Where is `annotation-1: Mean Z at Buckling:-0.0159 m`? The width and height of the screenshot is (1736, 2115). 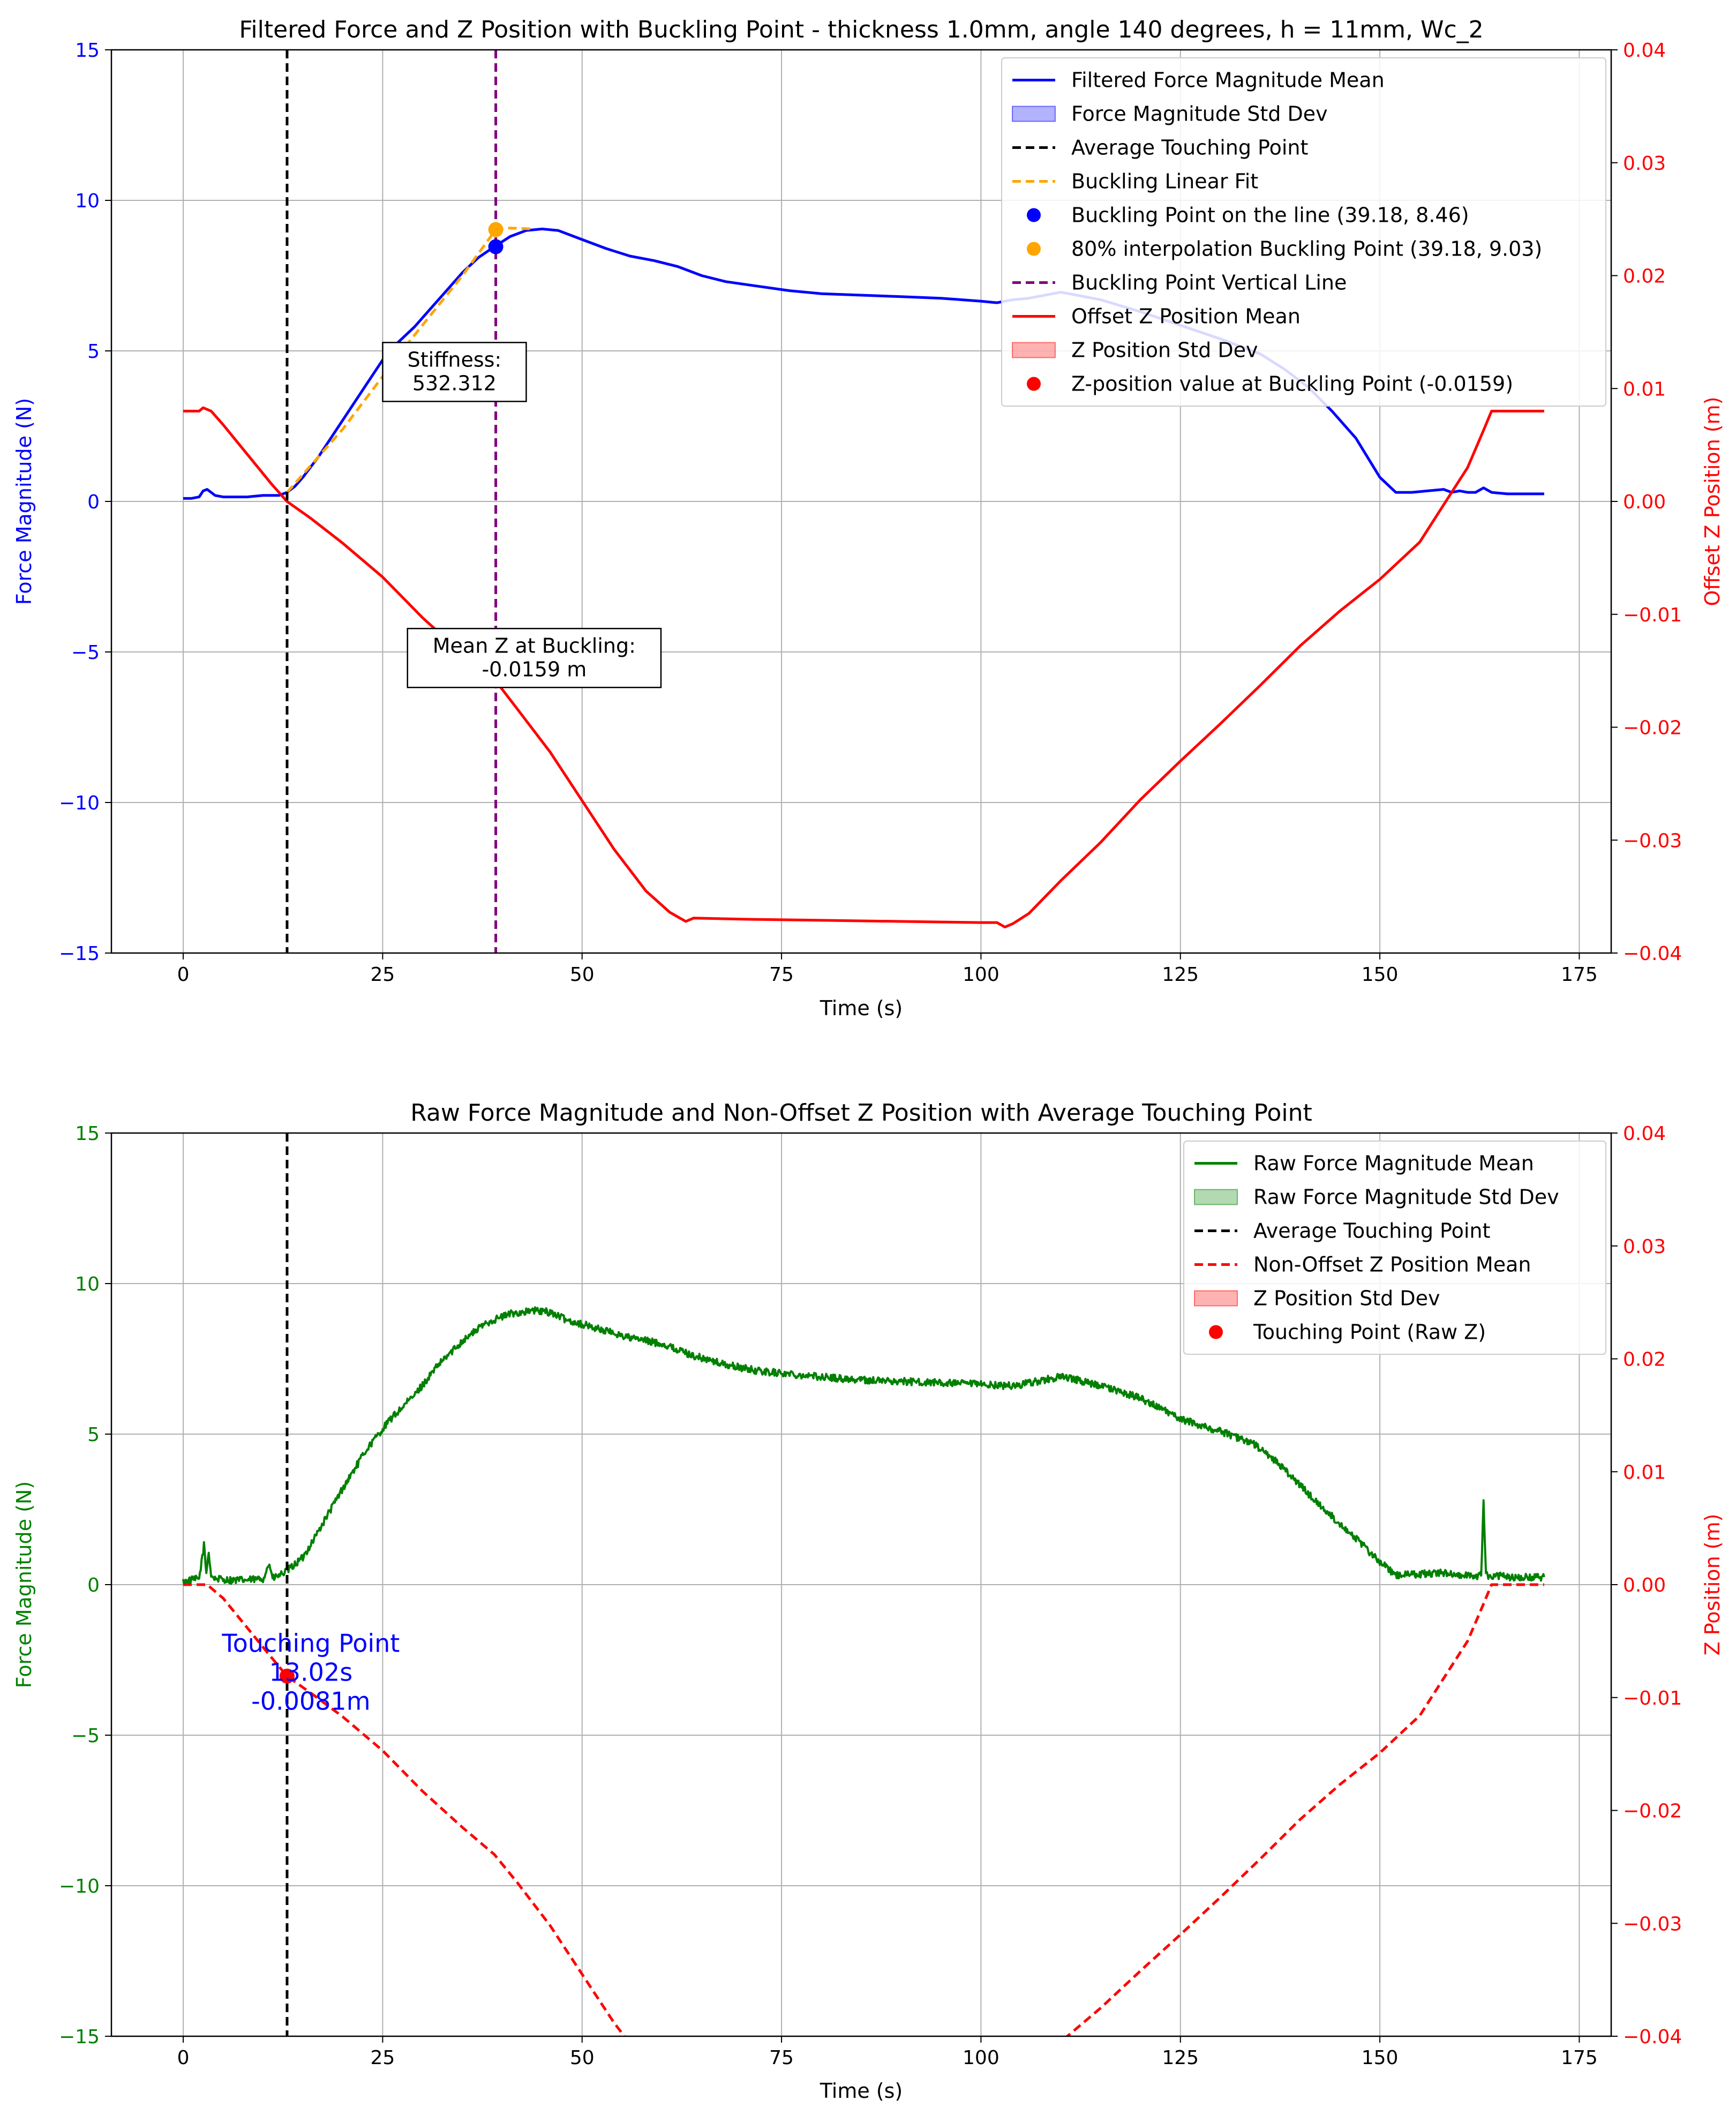
annotation-1: Mean Z at Buckling:-0.0159 m is located at coordinates (535, 657).